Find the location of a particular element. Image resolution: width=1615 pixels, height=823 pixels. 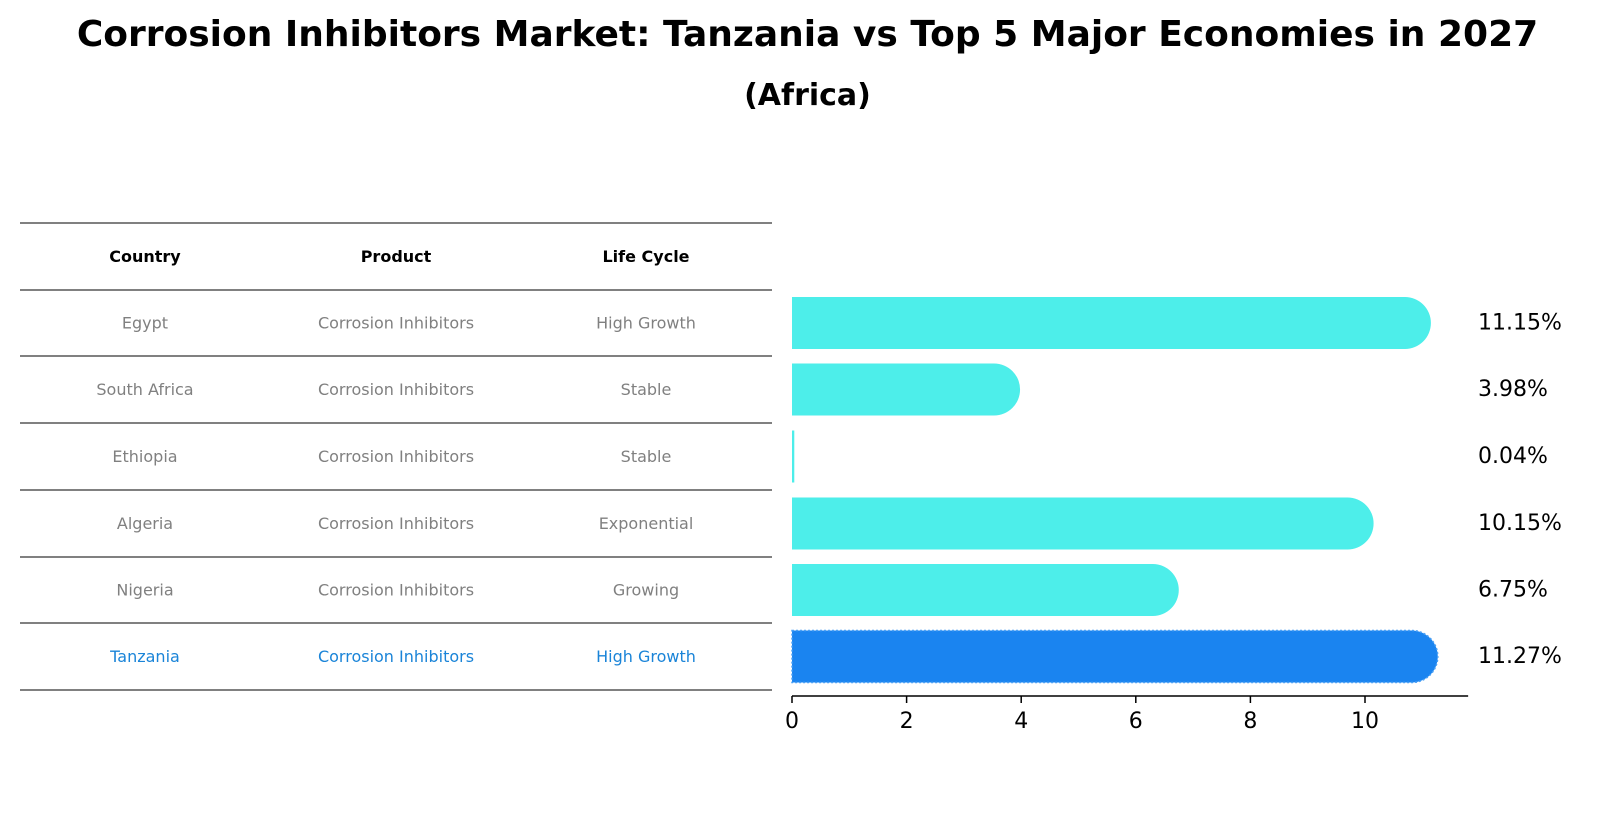

table-cell-country: Nigeria is located at coordinates (144, 590).